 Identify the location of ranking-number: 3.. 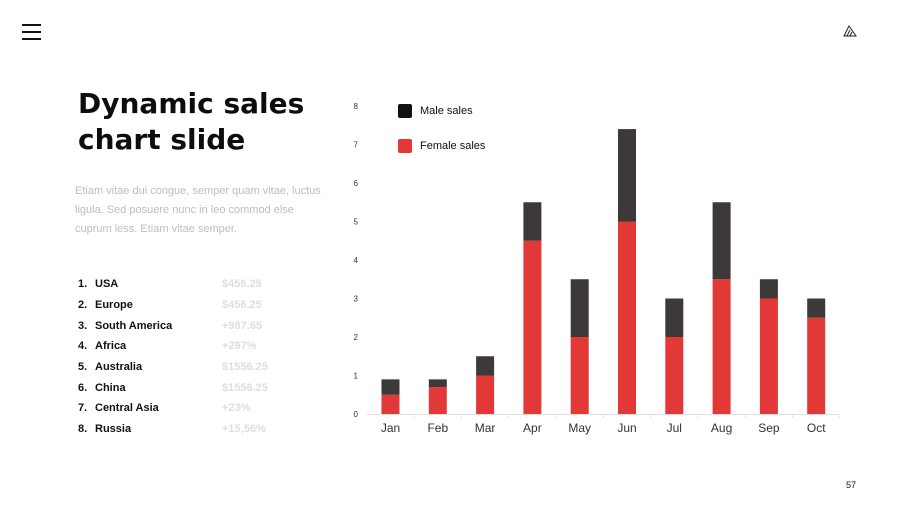
(83, 325).